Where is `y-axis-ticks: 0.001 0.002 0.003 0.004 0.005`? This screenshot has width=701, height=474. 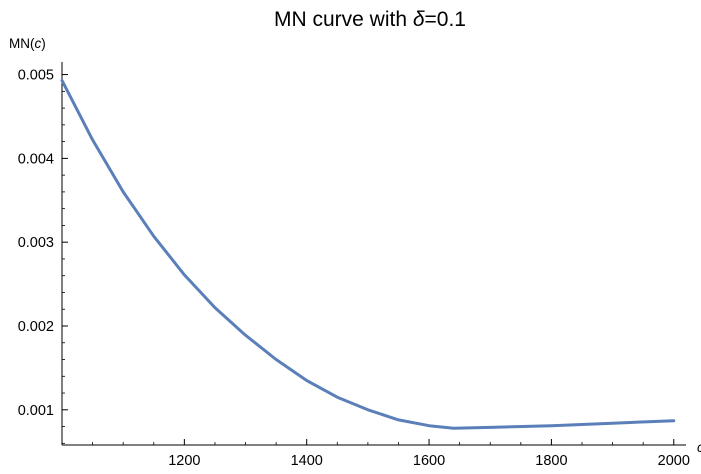 y-axis-ticks: 0.001 0.002 0.003 0.004 0.005 is located at coordinates (43, 256).